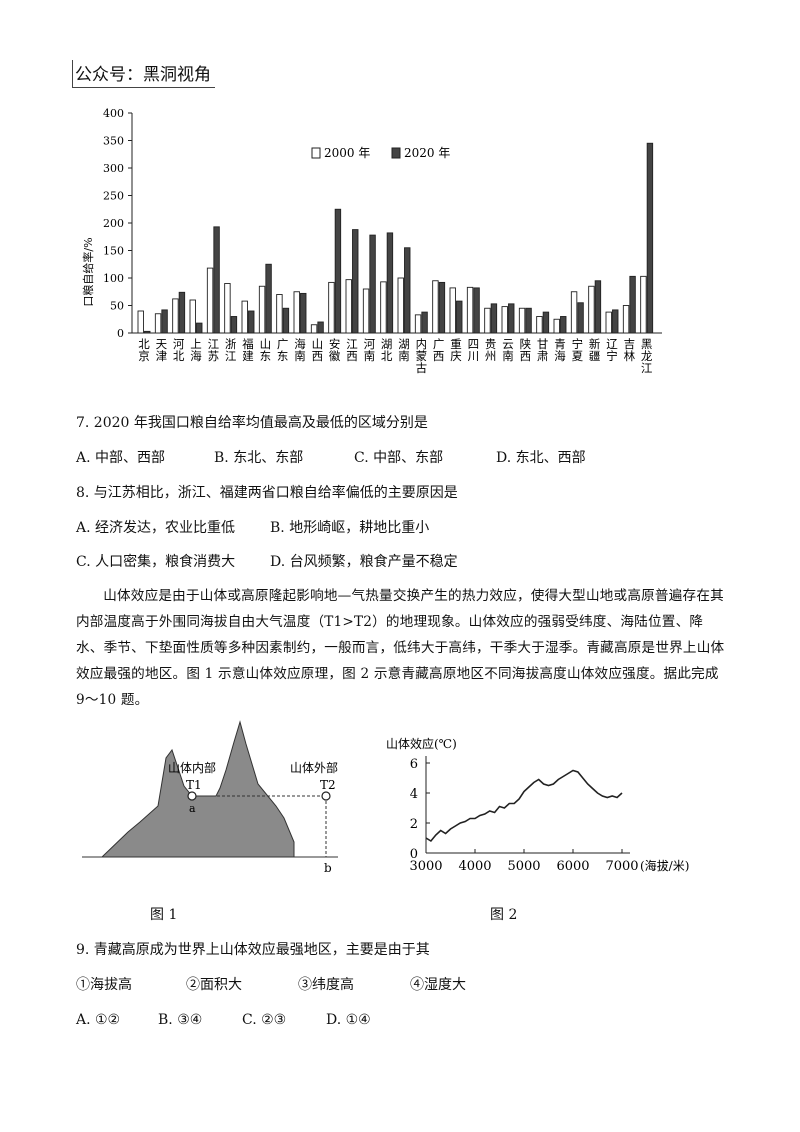 The image size is (800, 1132). I want to click on x-category-label: 山东, so click(266, 350).